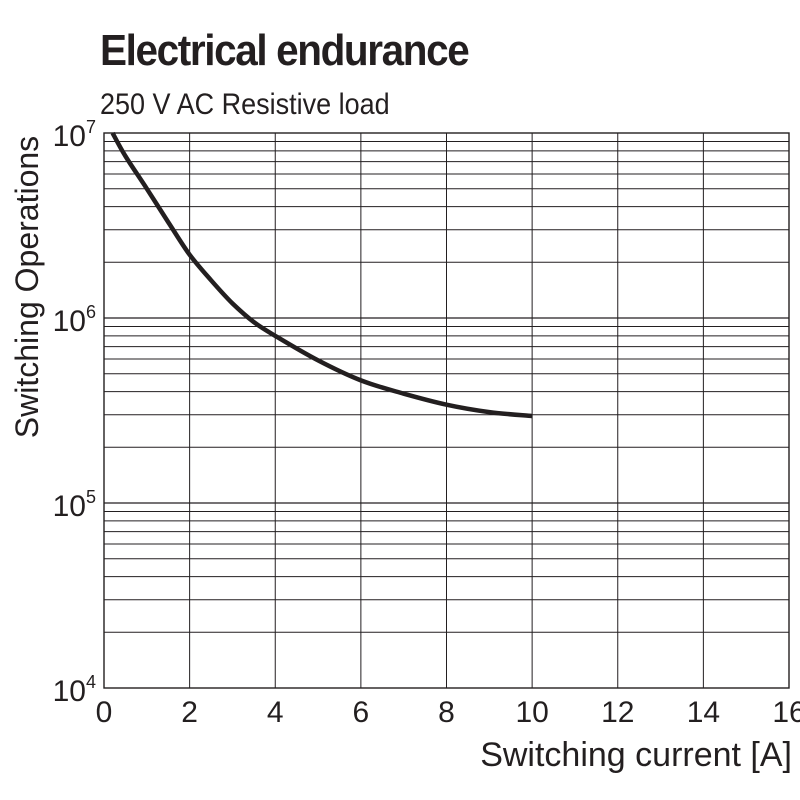 This screenshot has height=800, width=800. I want to click on x-tick-label: 12, so click(617, 712).